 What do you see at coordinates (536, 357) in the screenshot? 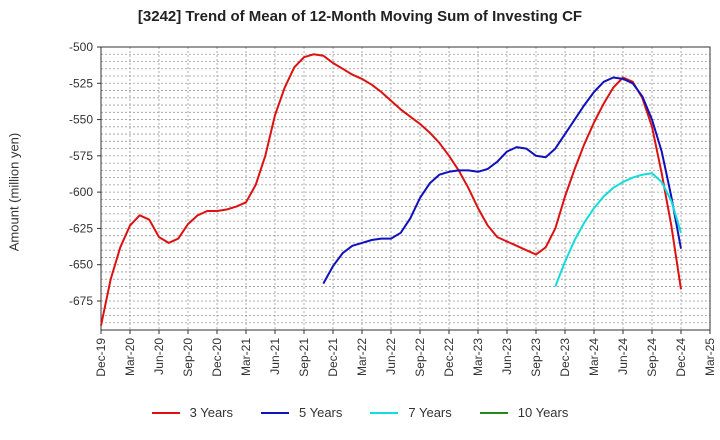
I see `x-tick-label: Sep-23` at bounding box center [536, 357].